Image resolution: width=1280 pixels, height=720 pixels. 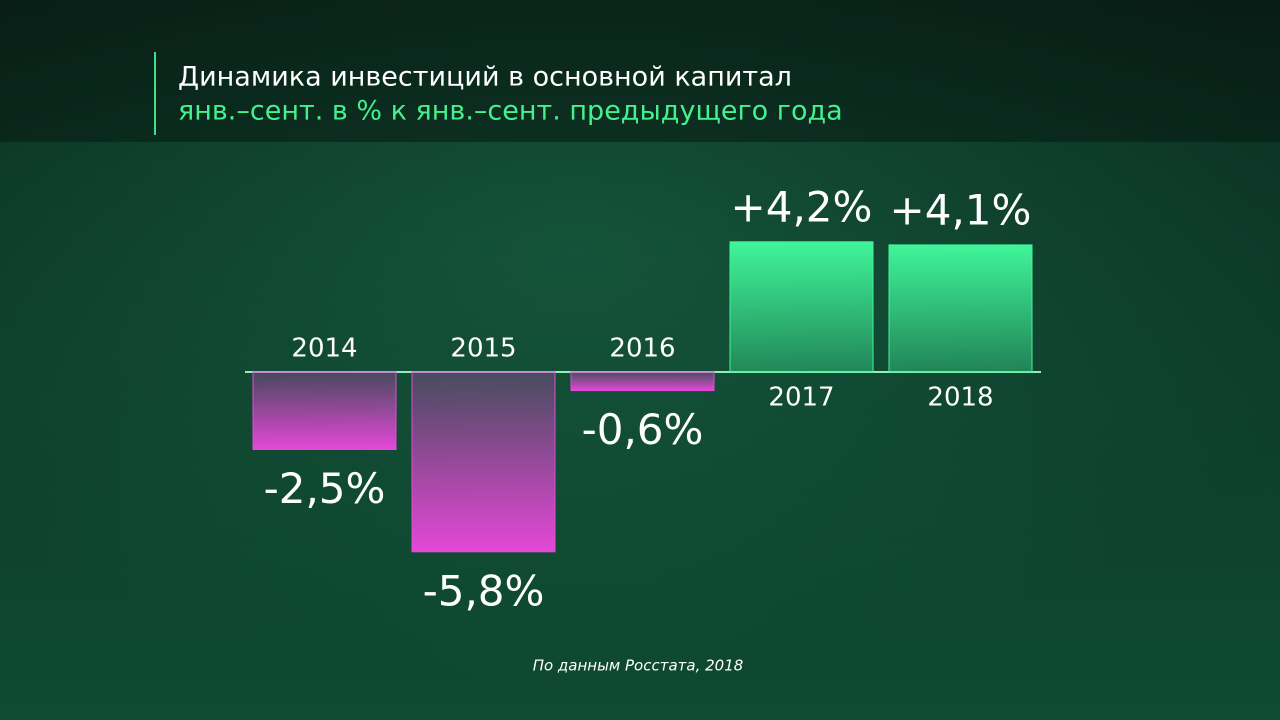 What do you see at coordinates (960, 398) in the screenshot?
I see `x-tick-label: 2018` at bounding box center [960, 398].